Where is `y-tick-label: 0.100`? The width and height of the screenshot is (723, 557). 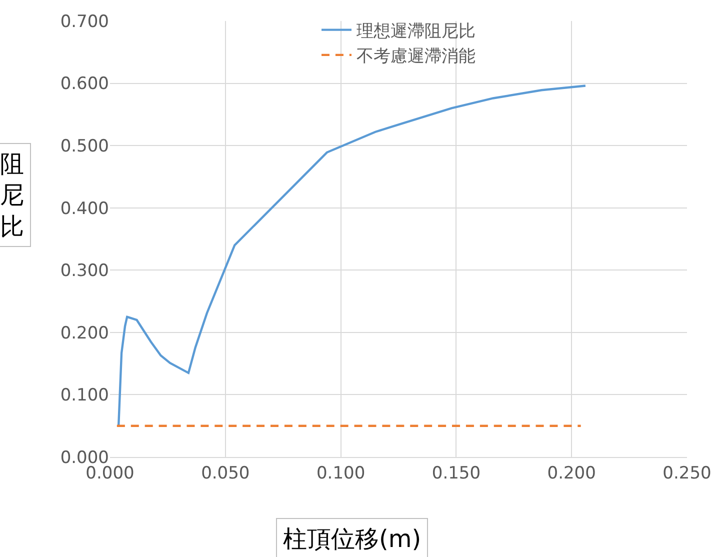 y-tick-label: 0.100 is located at coordinates (84, 396).